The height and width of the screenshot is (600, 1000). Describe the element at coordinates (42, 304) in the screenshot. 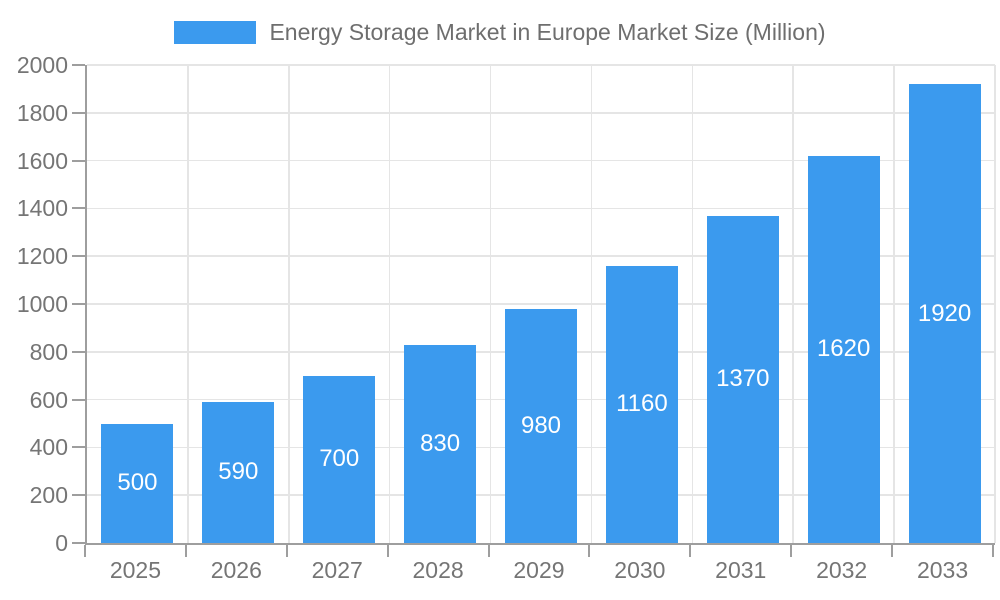

I see `y-tick-label: 1000` at that location.